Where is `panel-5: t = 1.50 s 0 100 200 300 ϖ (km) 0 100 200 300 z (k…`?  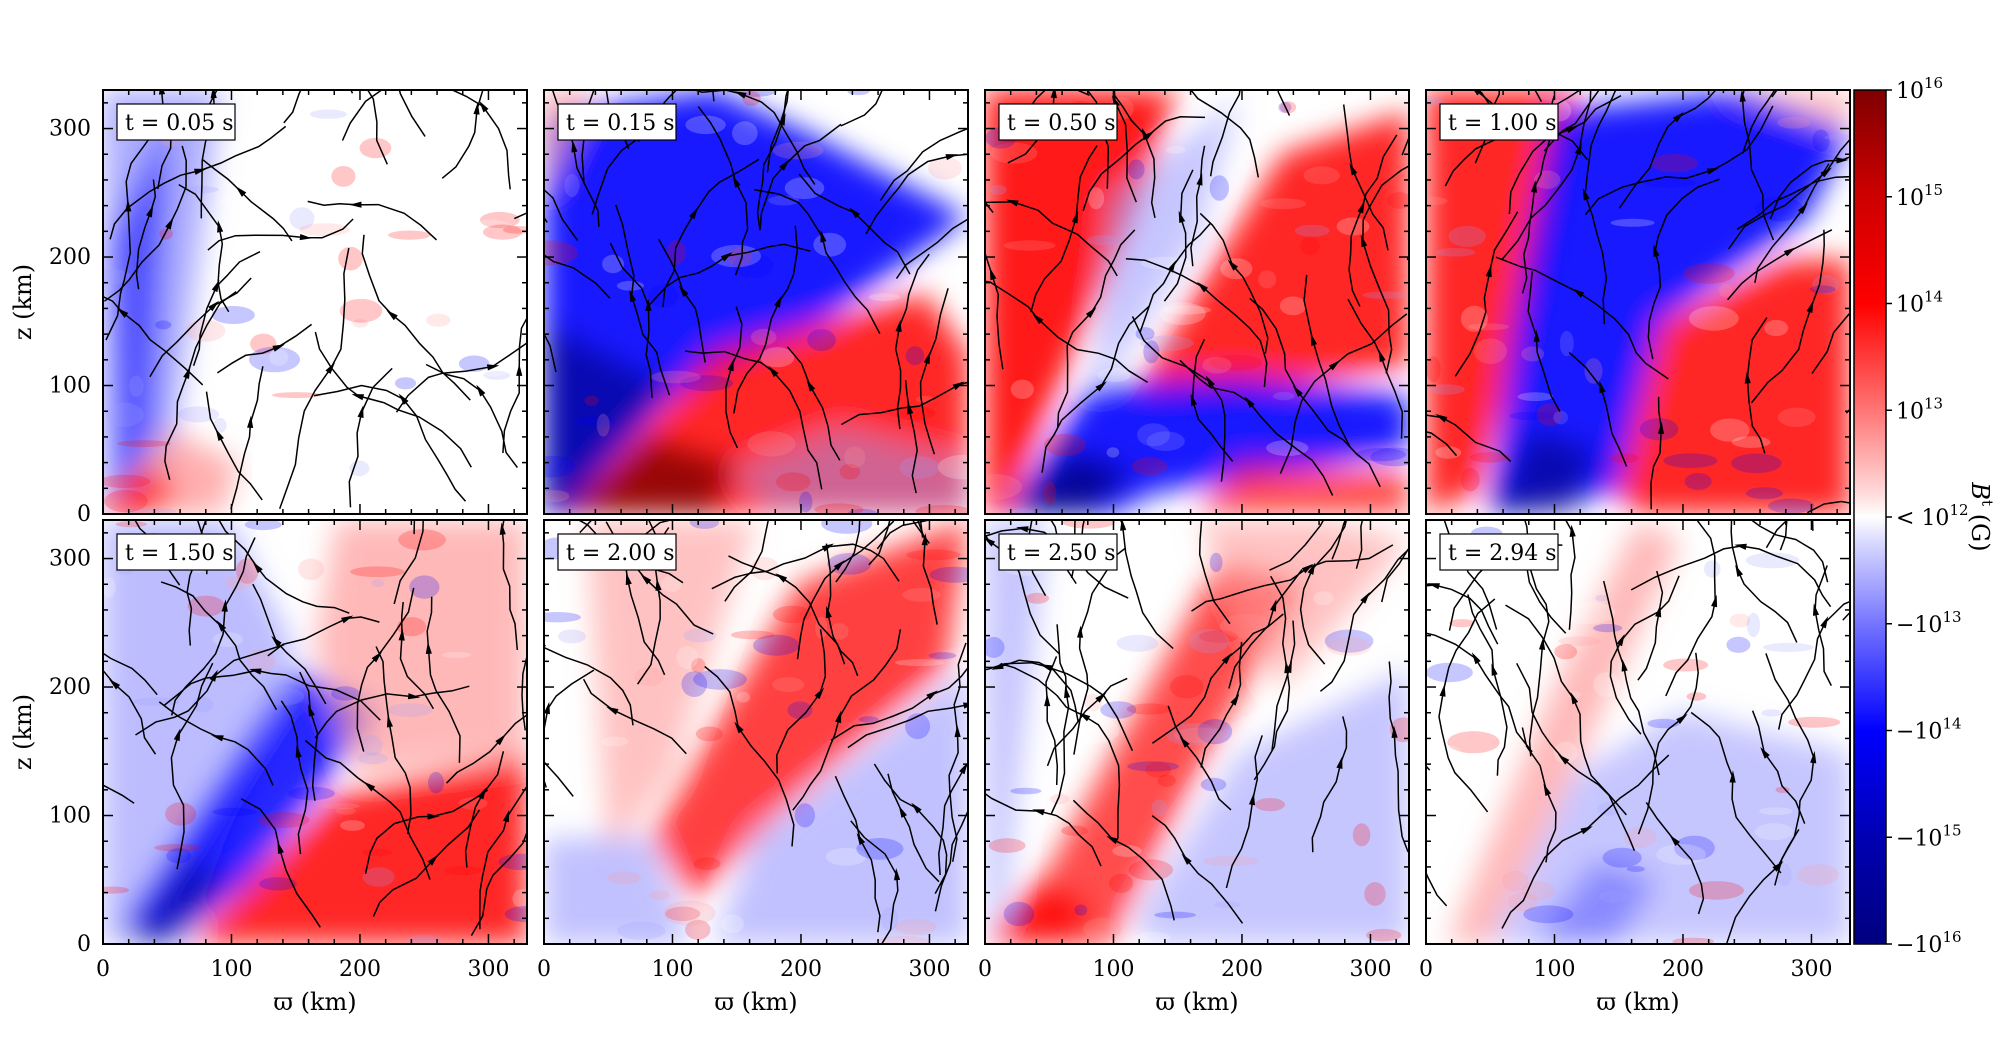 panel-5: t = 1.50 s 0 100 200 300 ϖ (km) 0 100 200 300 z (k… is located at coordinates (268, 767).